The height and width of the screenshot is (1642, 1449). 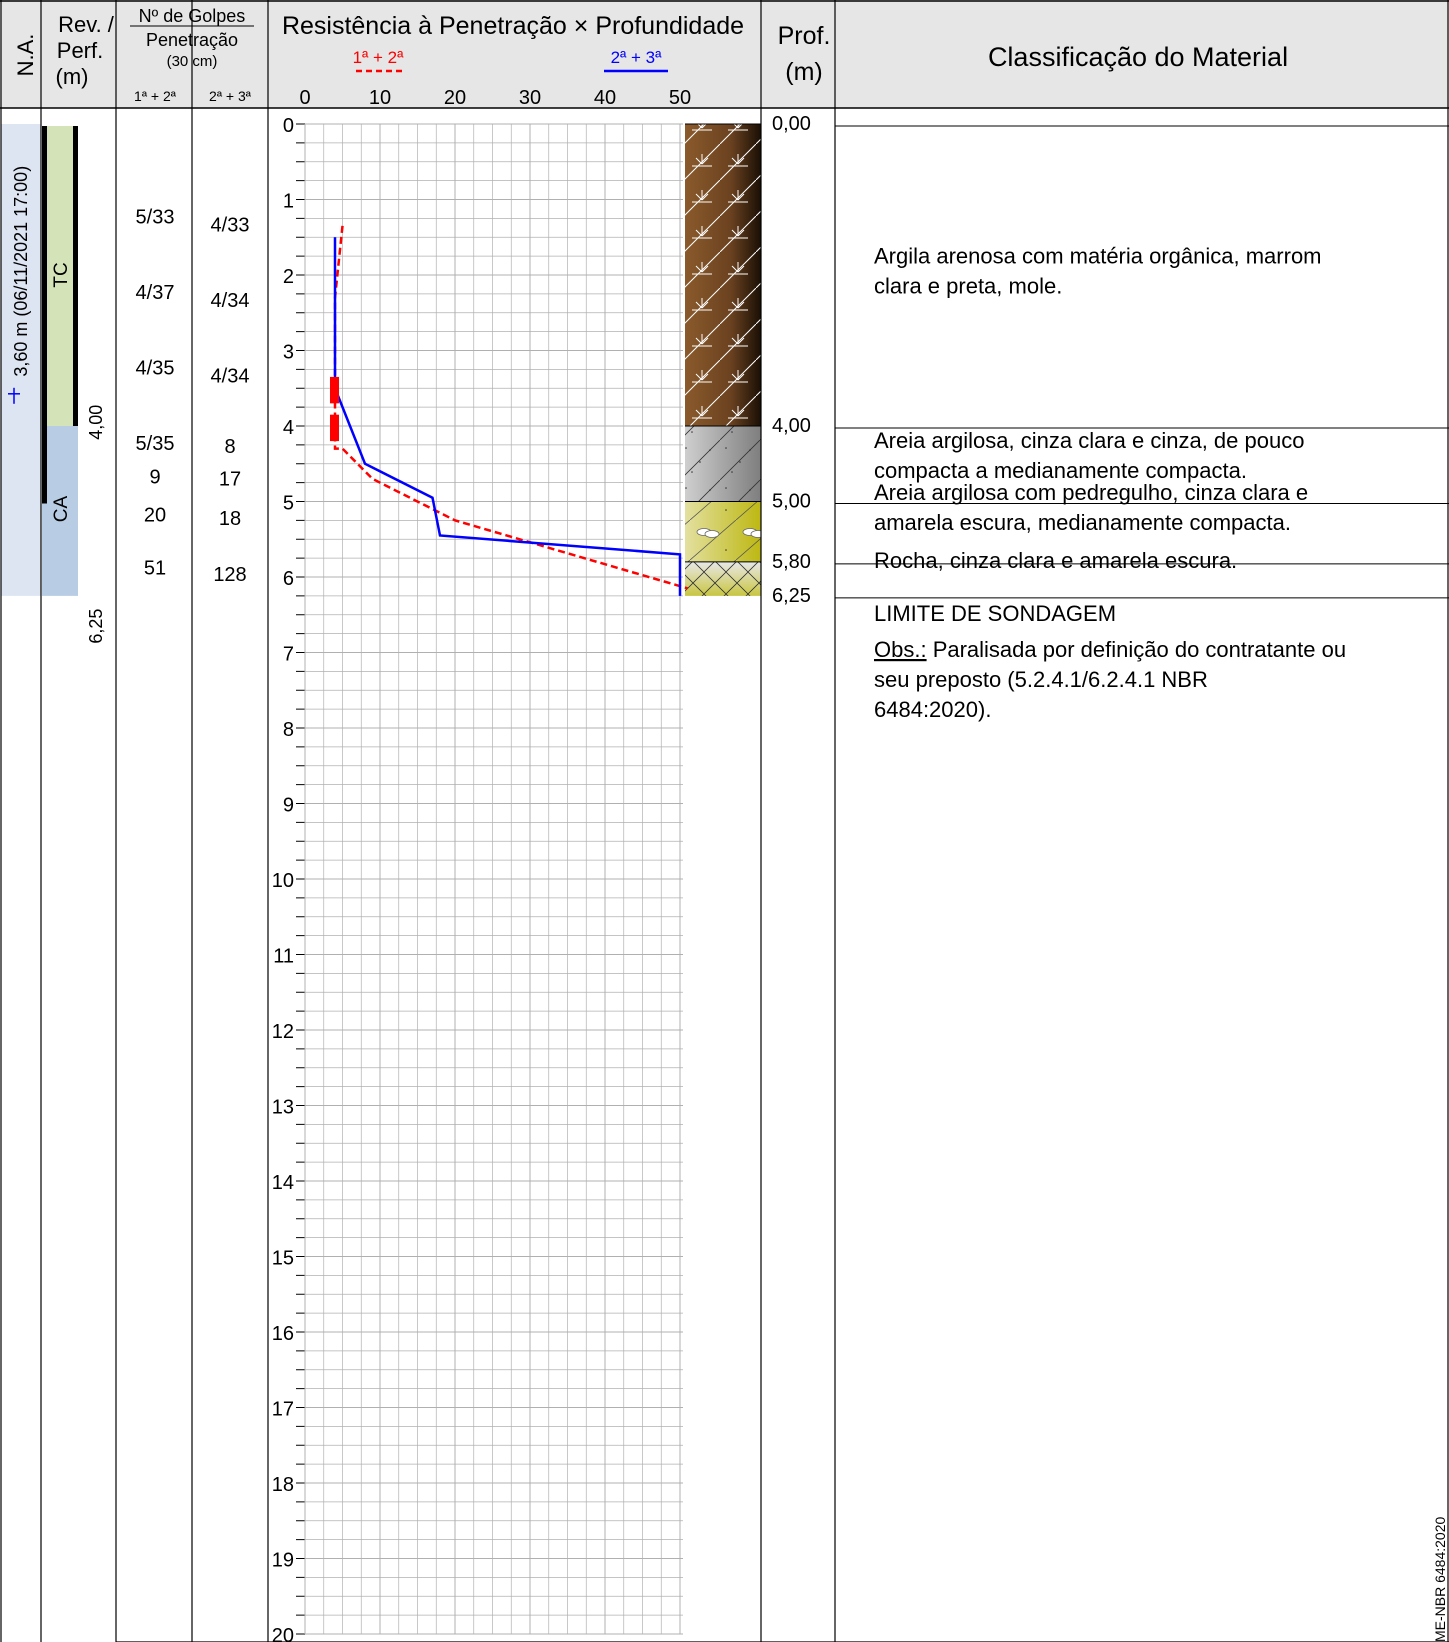 I want to click on x-tick-label: 0, so click(x=304, y=98).